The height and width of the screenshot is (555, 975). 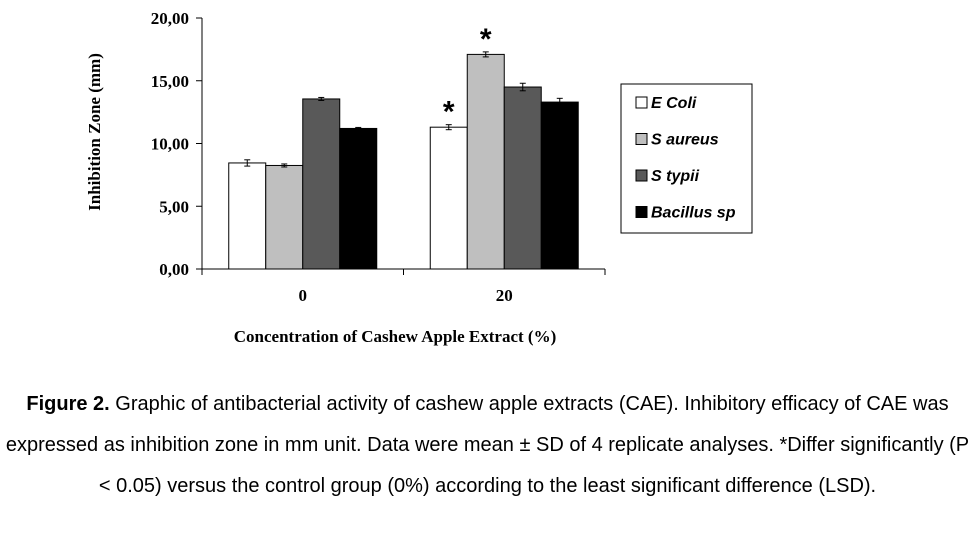 What do you see at coordinates (174, 206) in the screenshot?
I see `y-tick-label: 5,00` at bounding box center [174, 206].